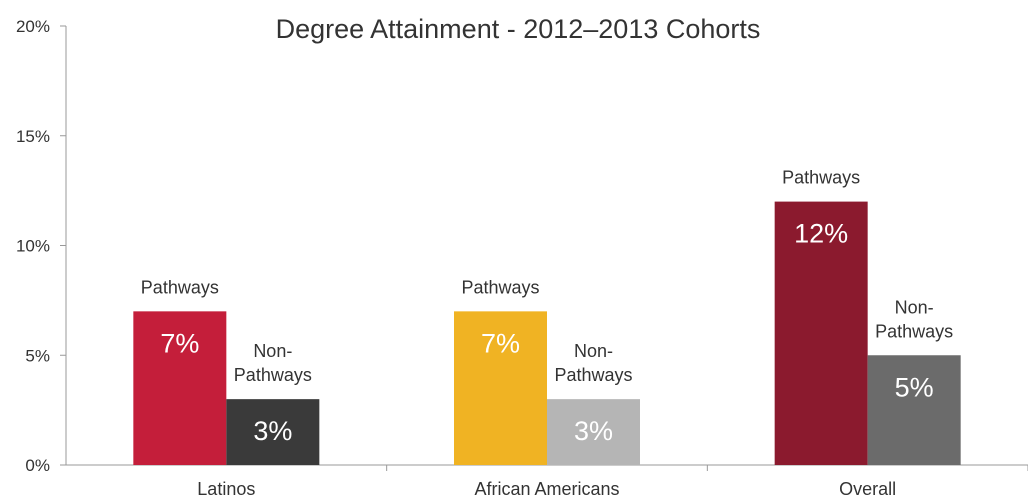  I want to click on y-ticks: 0% 5% 10% 15% 20%, so click(41, 246).